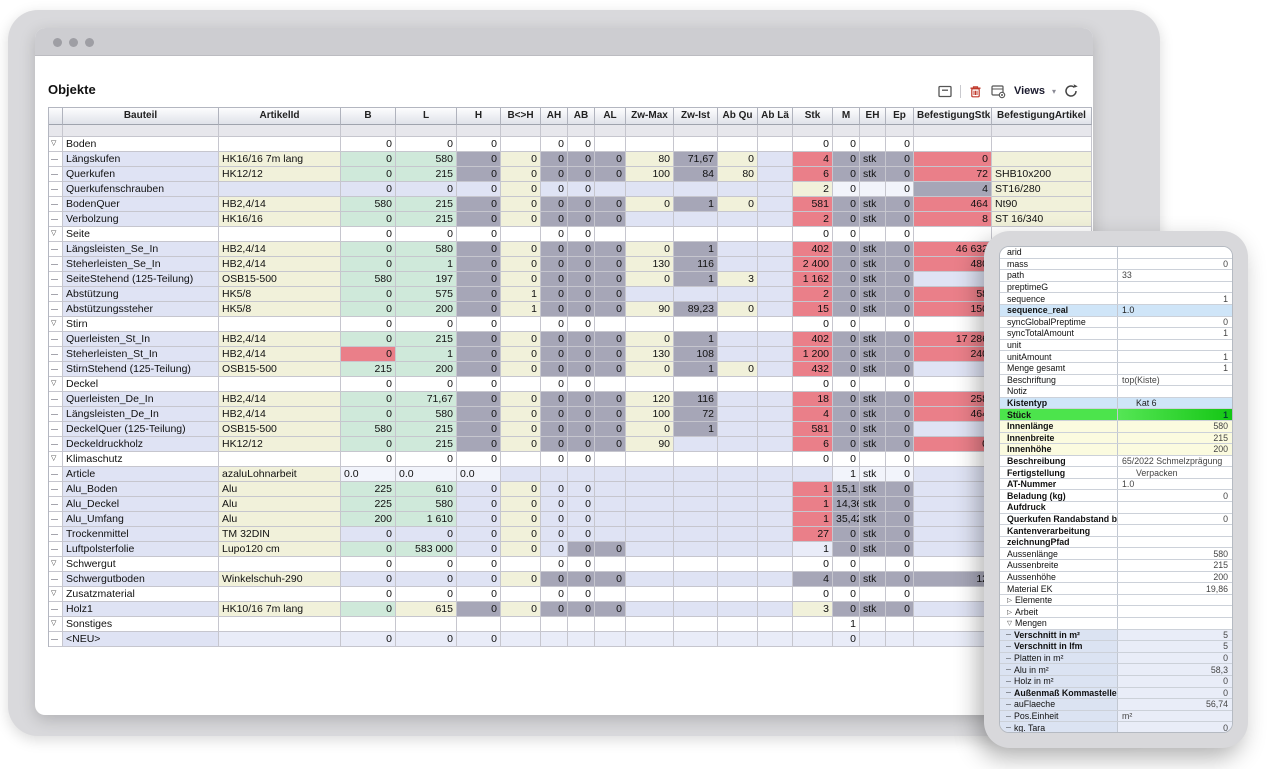  I want to click on property-value: 58,3, so click(1175, 669).